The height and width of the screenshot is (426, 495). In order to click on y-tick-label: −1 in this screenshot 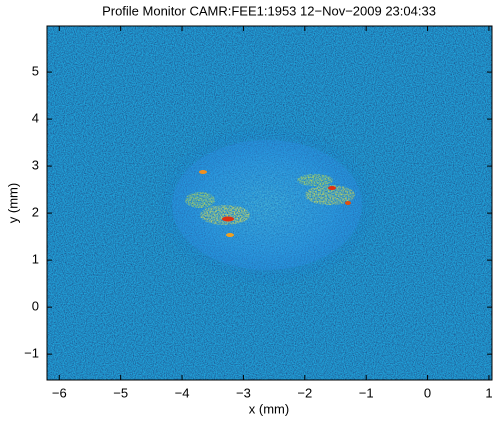, I will do `click(31, 353)`.